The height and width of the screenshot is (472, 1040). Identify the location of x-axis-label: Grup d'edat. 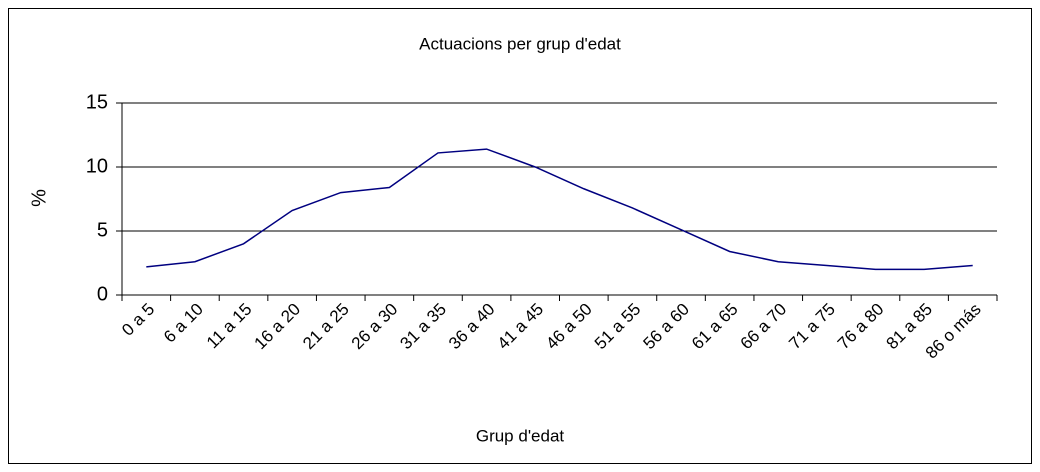
(520, 435).